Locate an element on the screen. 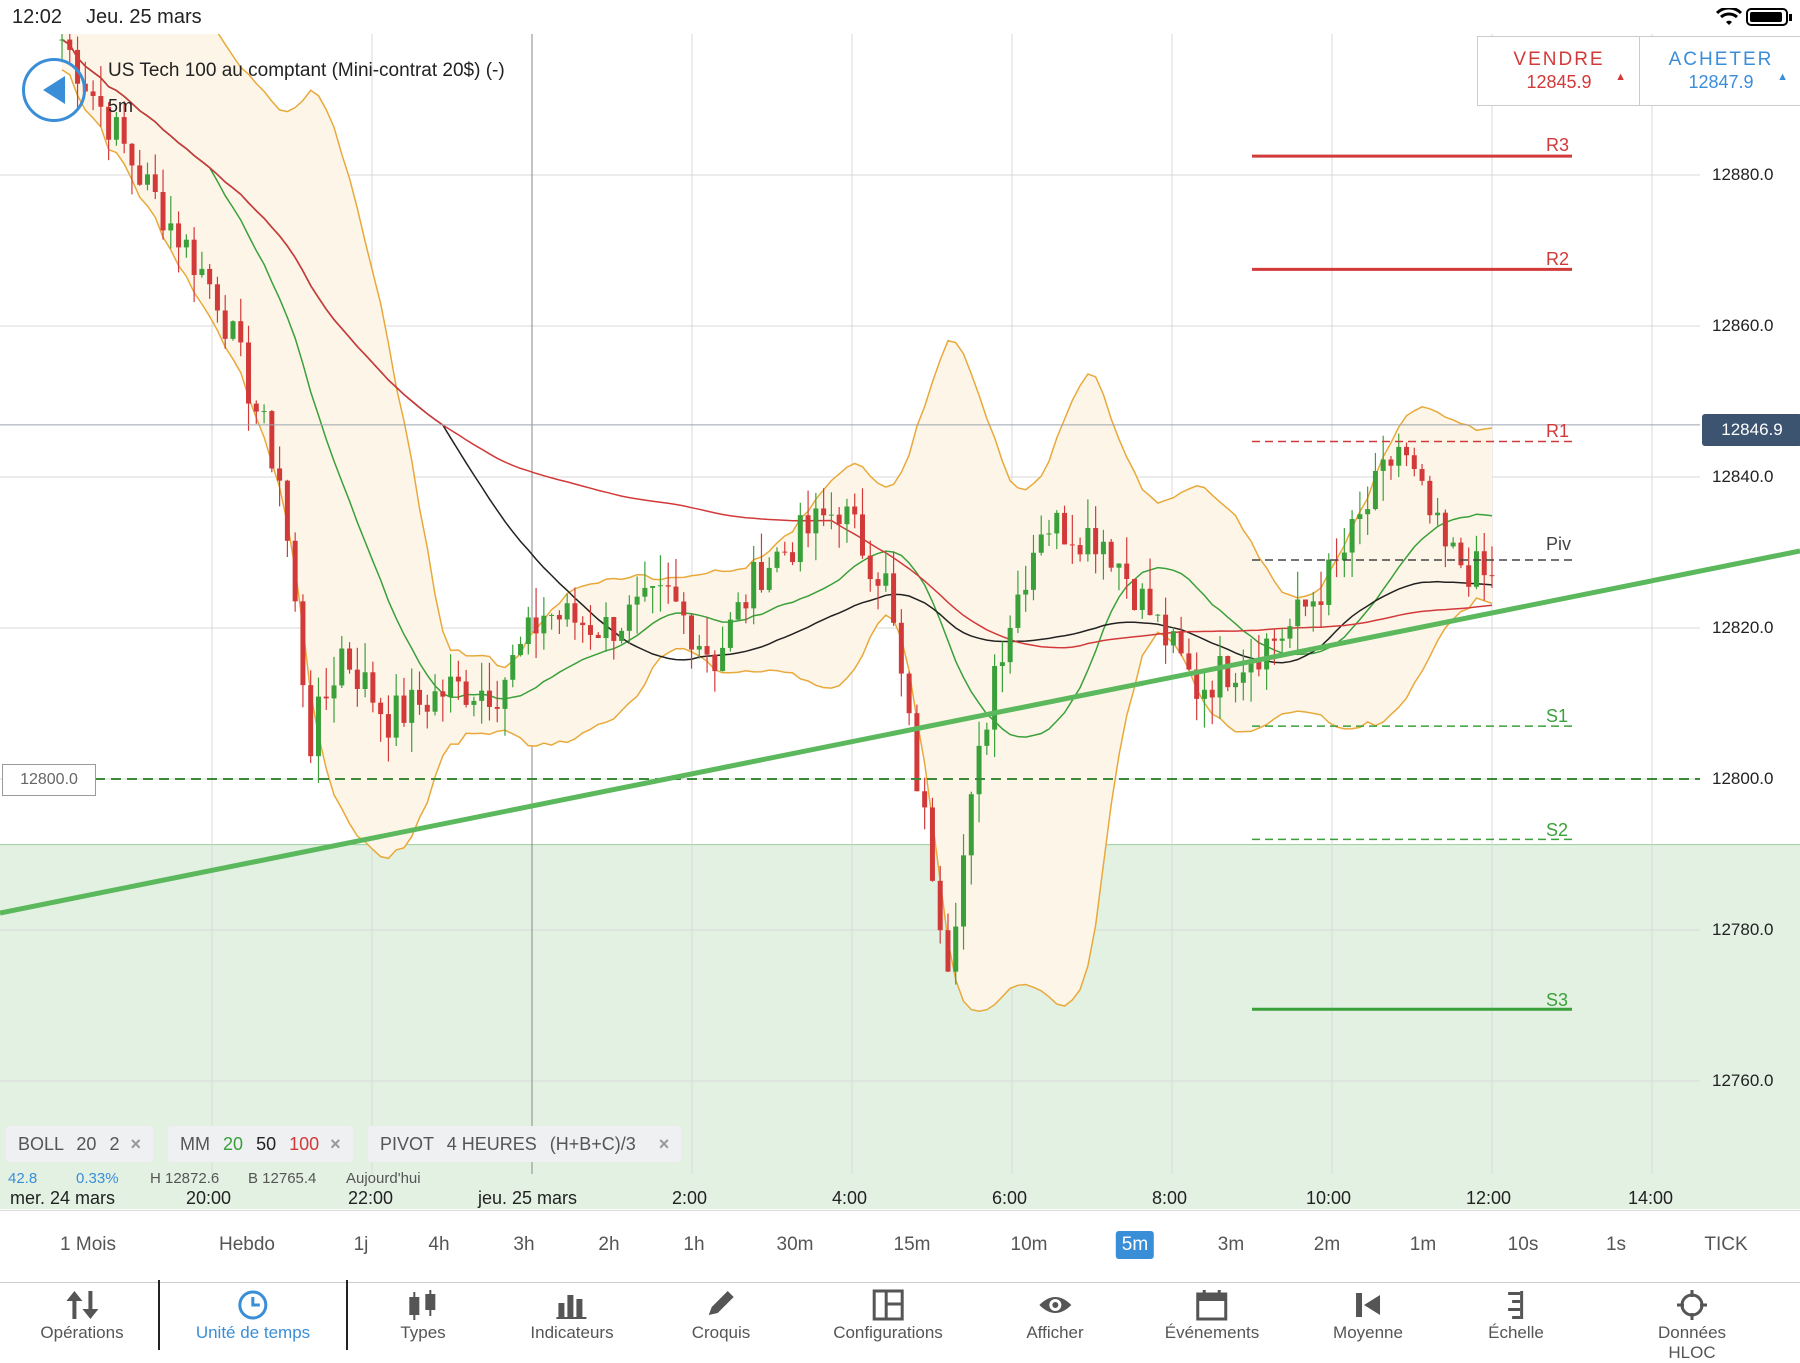  back-button is located at coordinates (54, 90).